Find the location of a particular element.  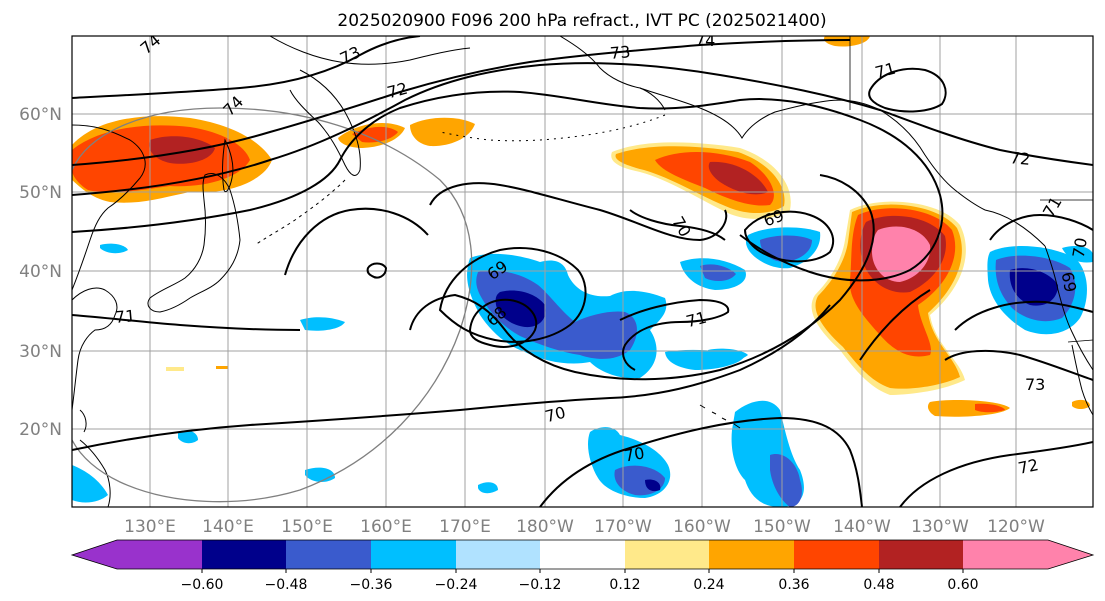

coast-alaska-peninsula is located at coordinates (730, 113).